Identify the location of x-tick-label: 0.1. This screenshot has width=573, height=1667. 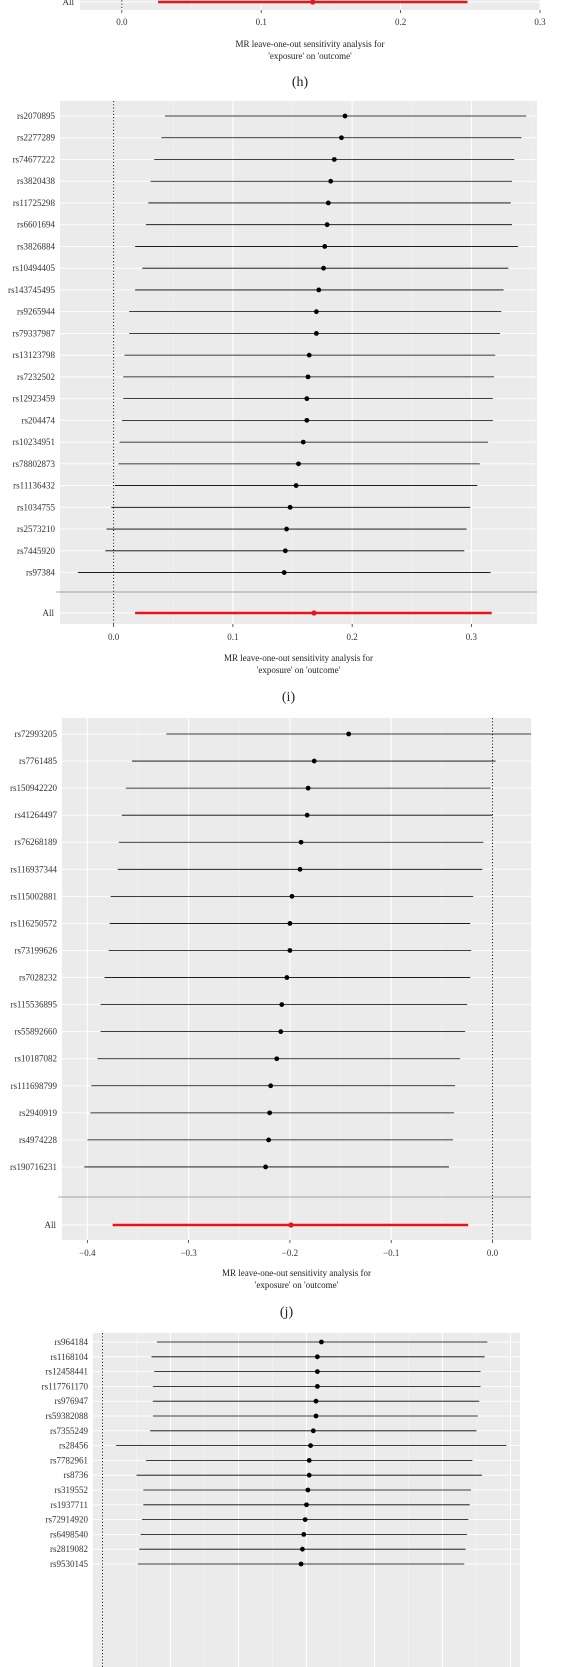
(261, 22).